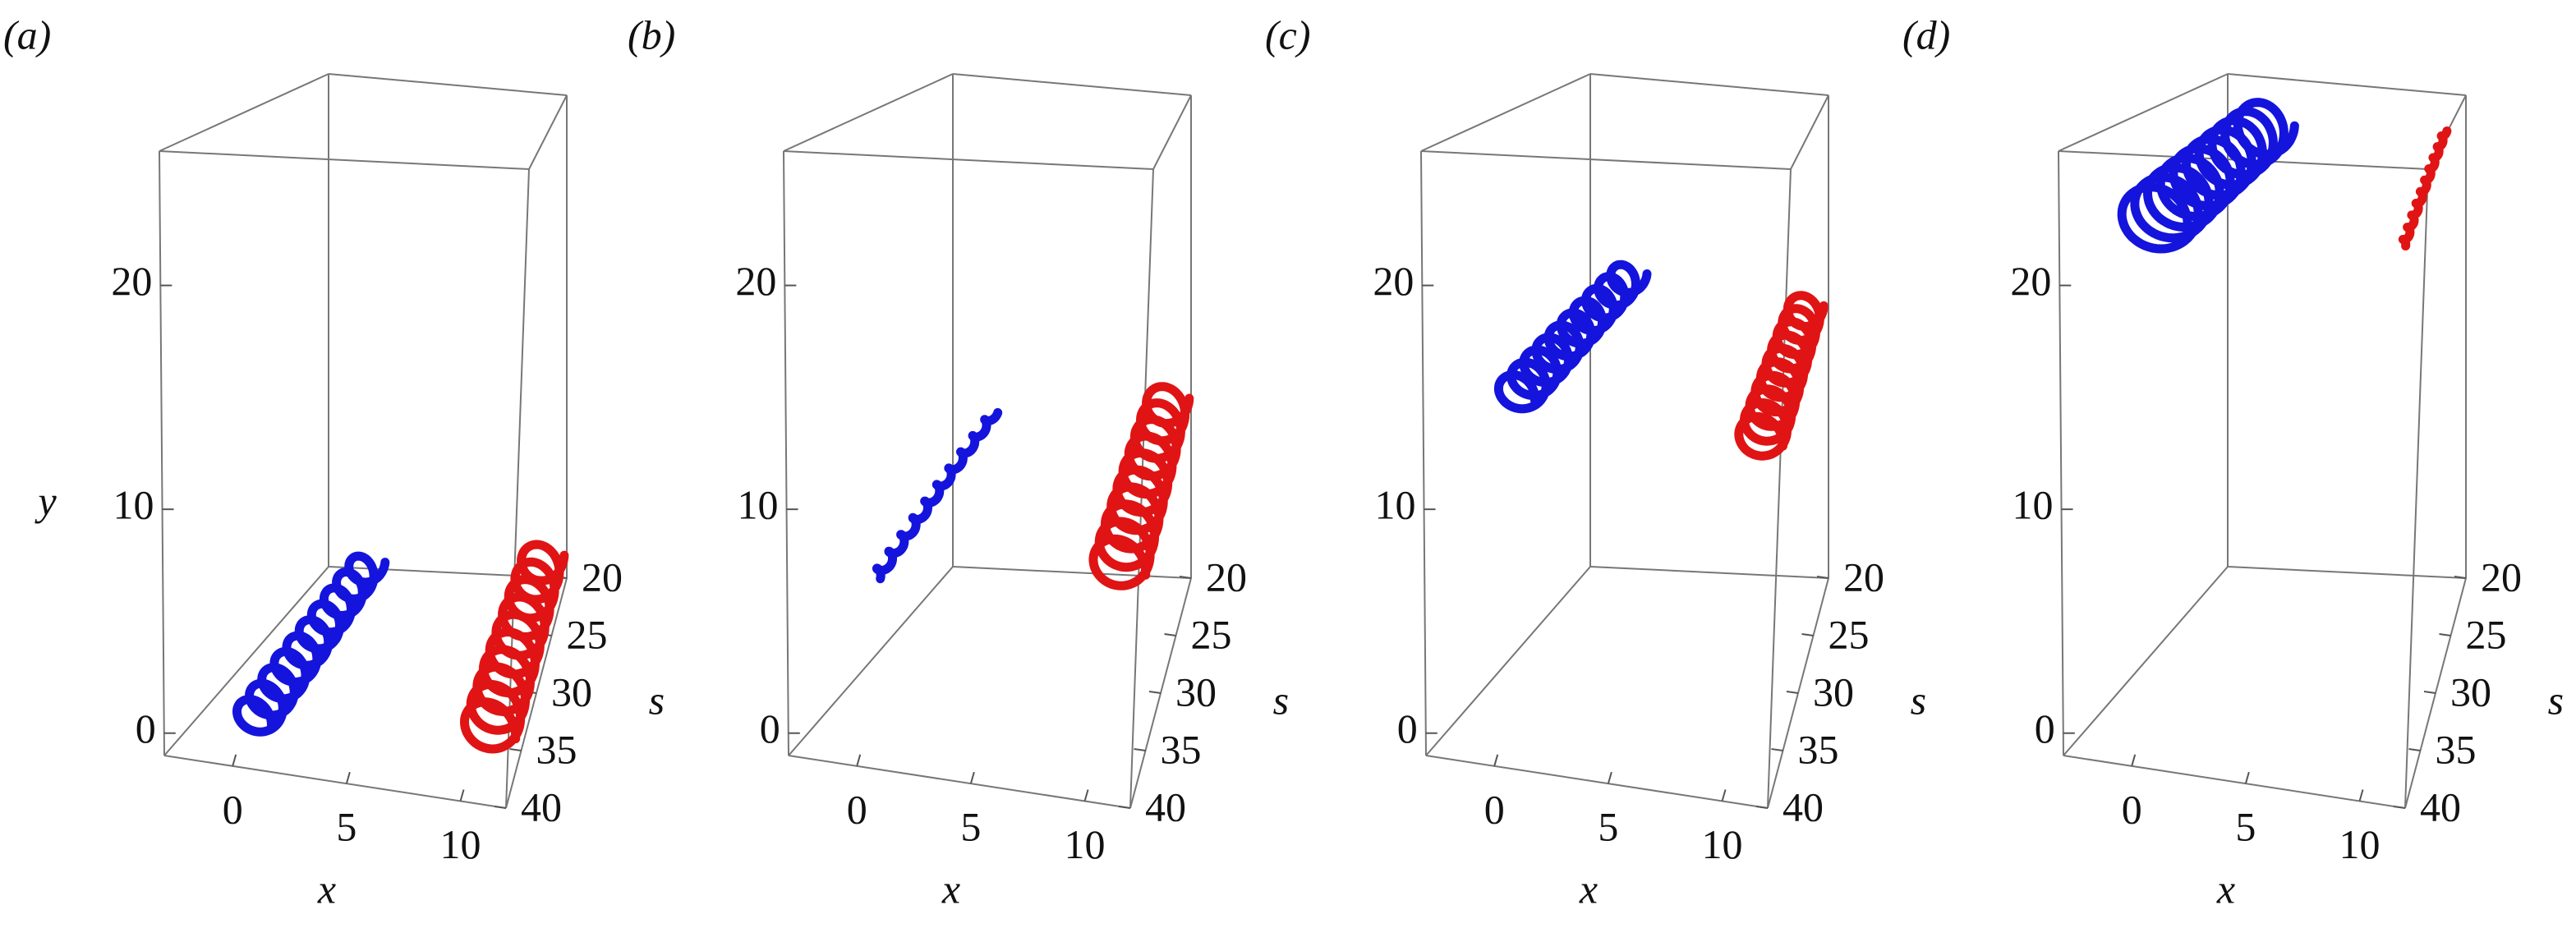 The image size is (2576, 928). Describe the element at coordinates (45, 501) in the screenshot. I see `y-axis-label: y` at that location.